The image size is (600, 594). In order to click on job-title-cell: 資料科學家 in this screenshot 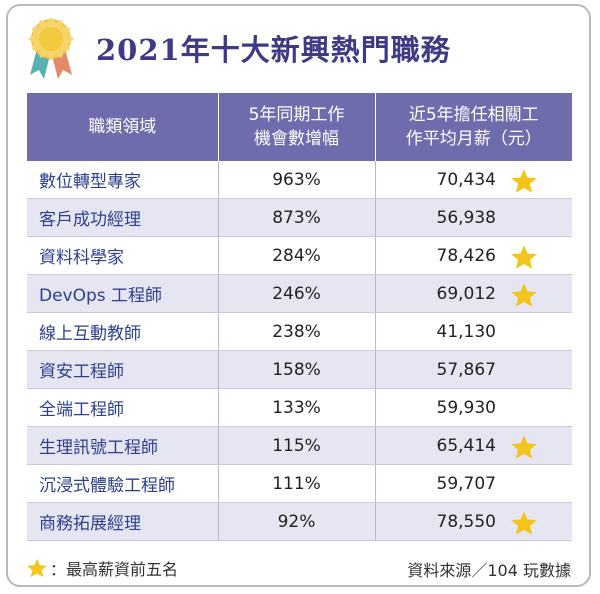, I will do `click(122, 255)`.